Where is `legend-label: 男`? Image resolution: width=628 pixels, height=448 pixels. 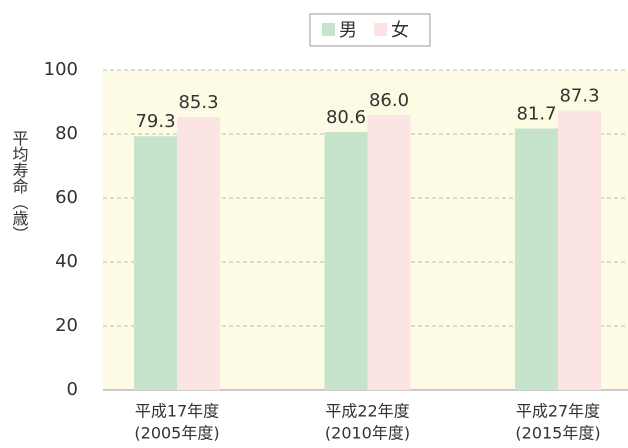
legend-label: 男 is located at coordinates (348, 30).